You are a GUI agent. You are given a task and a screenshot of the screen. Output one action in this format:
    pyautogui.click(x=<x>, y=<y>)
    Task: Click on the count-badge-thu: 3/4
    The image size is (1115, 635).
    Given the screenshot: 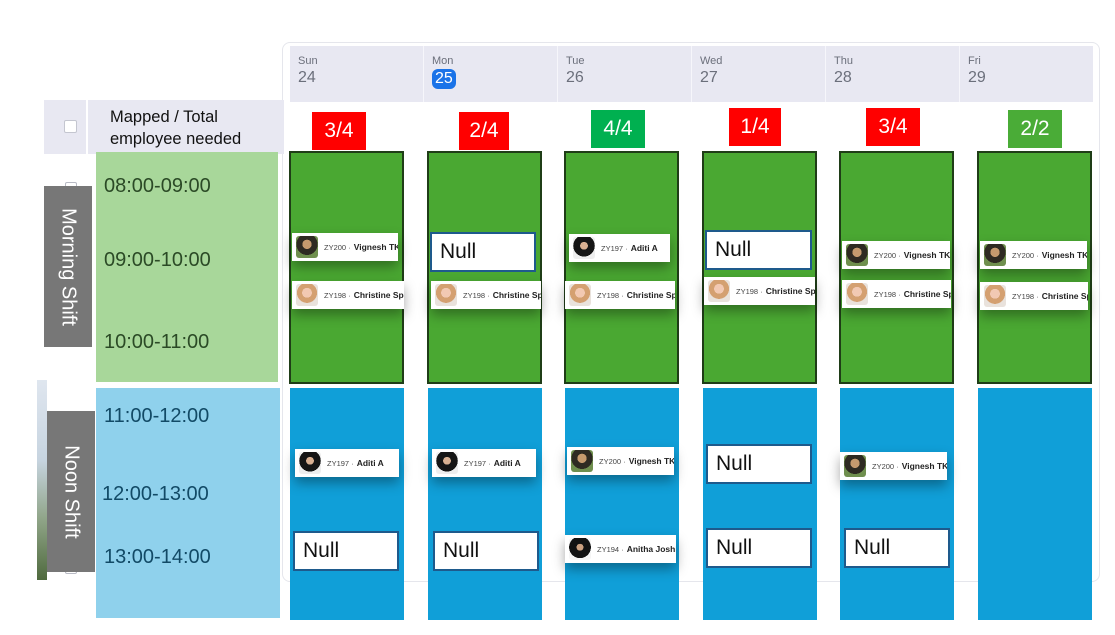 What is the action you would take?
    pyautogui.click(x=893, y=127)
    